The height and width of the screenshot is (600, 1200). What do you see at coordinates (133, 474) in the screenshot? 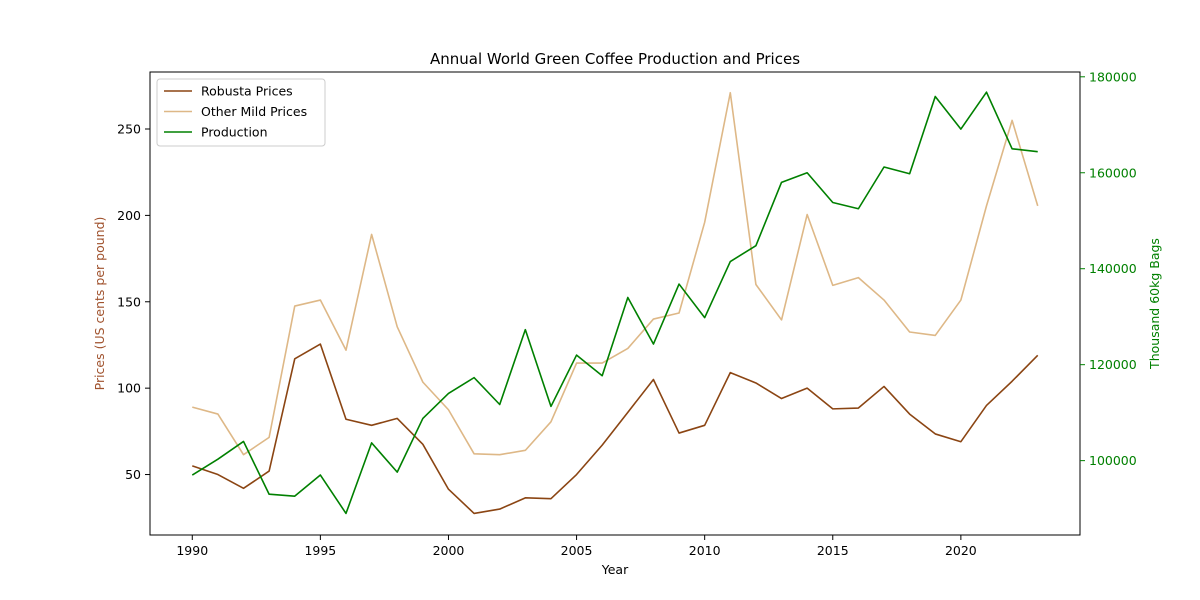
I see `y-left-tick-label: 50` at bounding box center [133, 474].